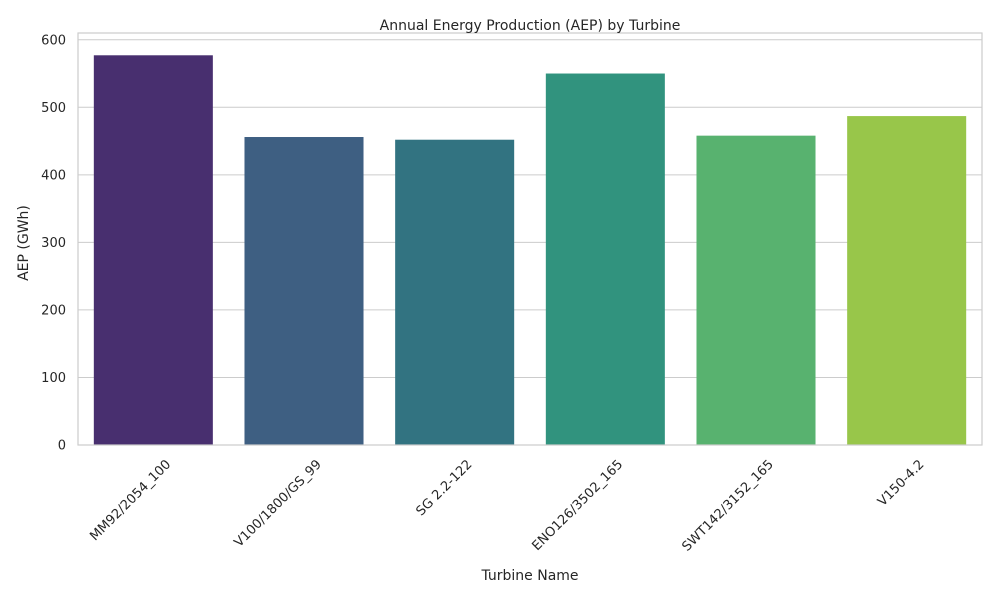 The image size is (1000, 604). What do you see at coordinates (53, 108) in the screenshot?
I see `y-tick-label: 500` at bounding box center [53, 108].